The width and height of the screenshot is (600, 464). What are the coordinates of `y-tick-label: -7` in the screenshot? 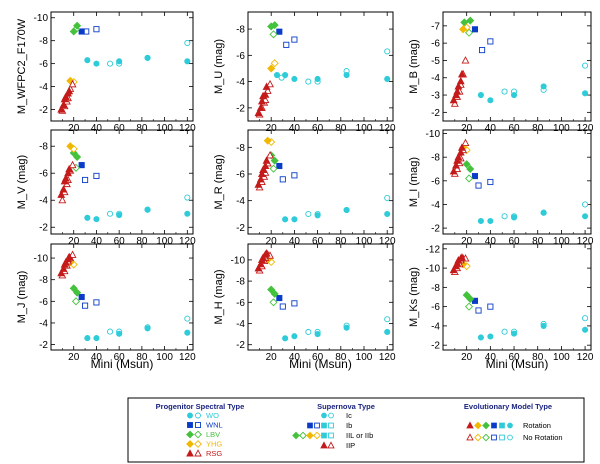 It's located at (435, 26).